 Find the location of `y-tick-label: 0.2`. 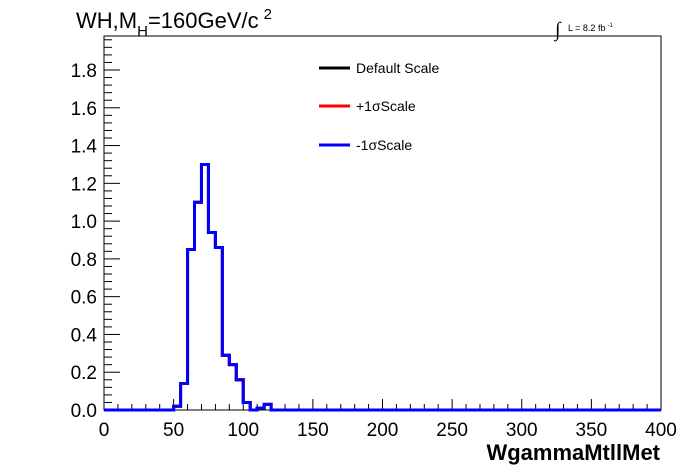

y-tick-label: 0.2 is located at coordinates (84, 373).